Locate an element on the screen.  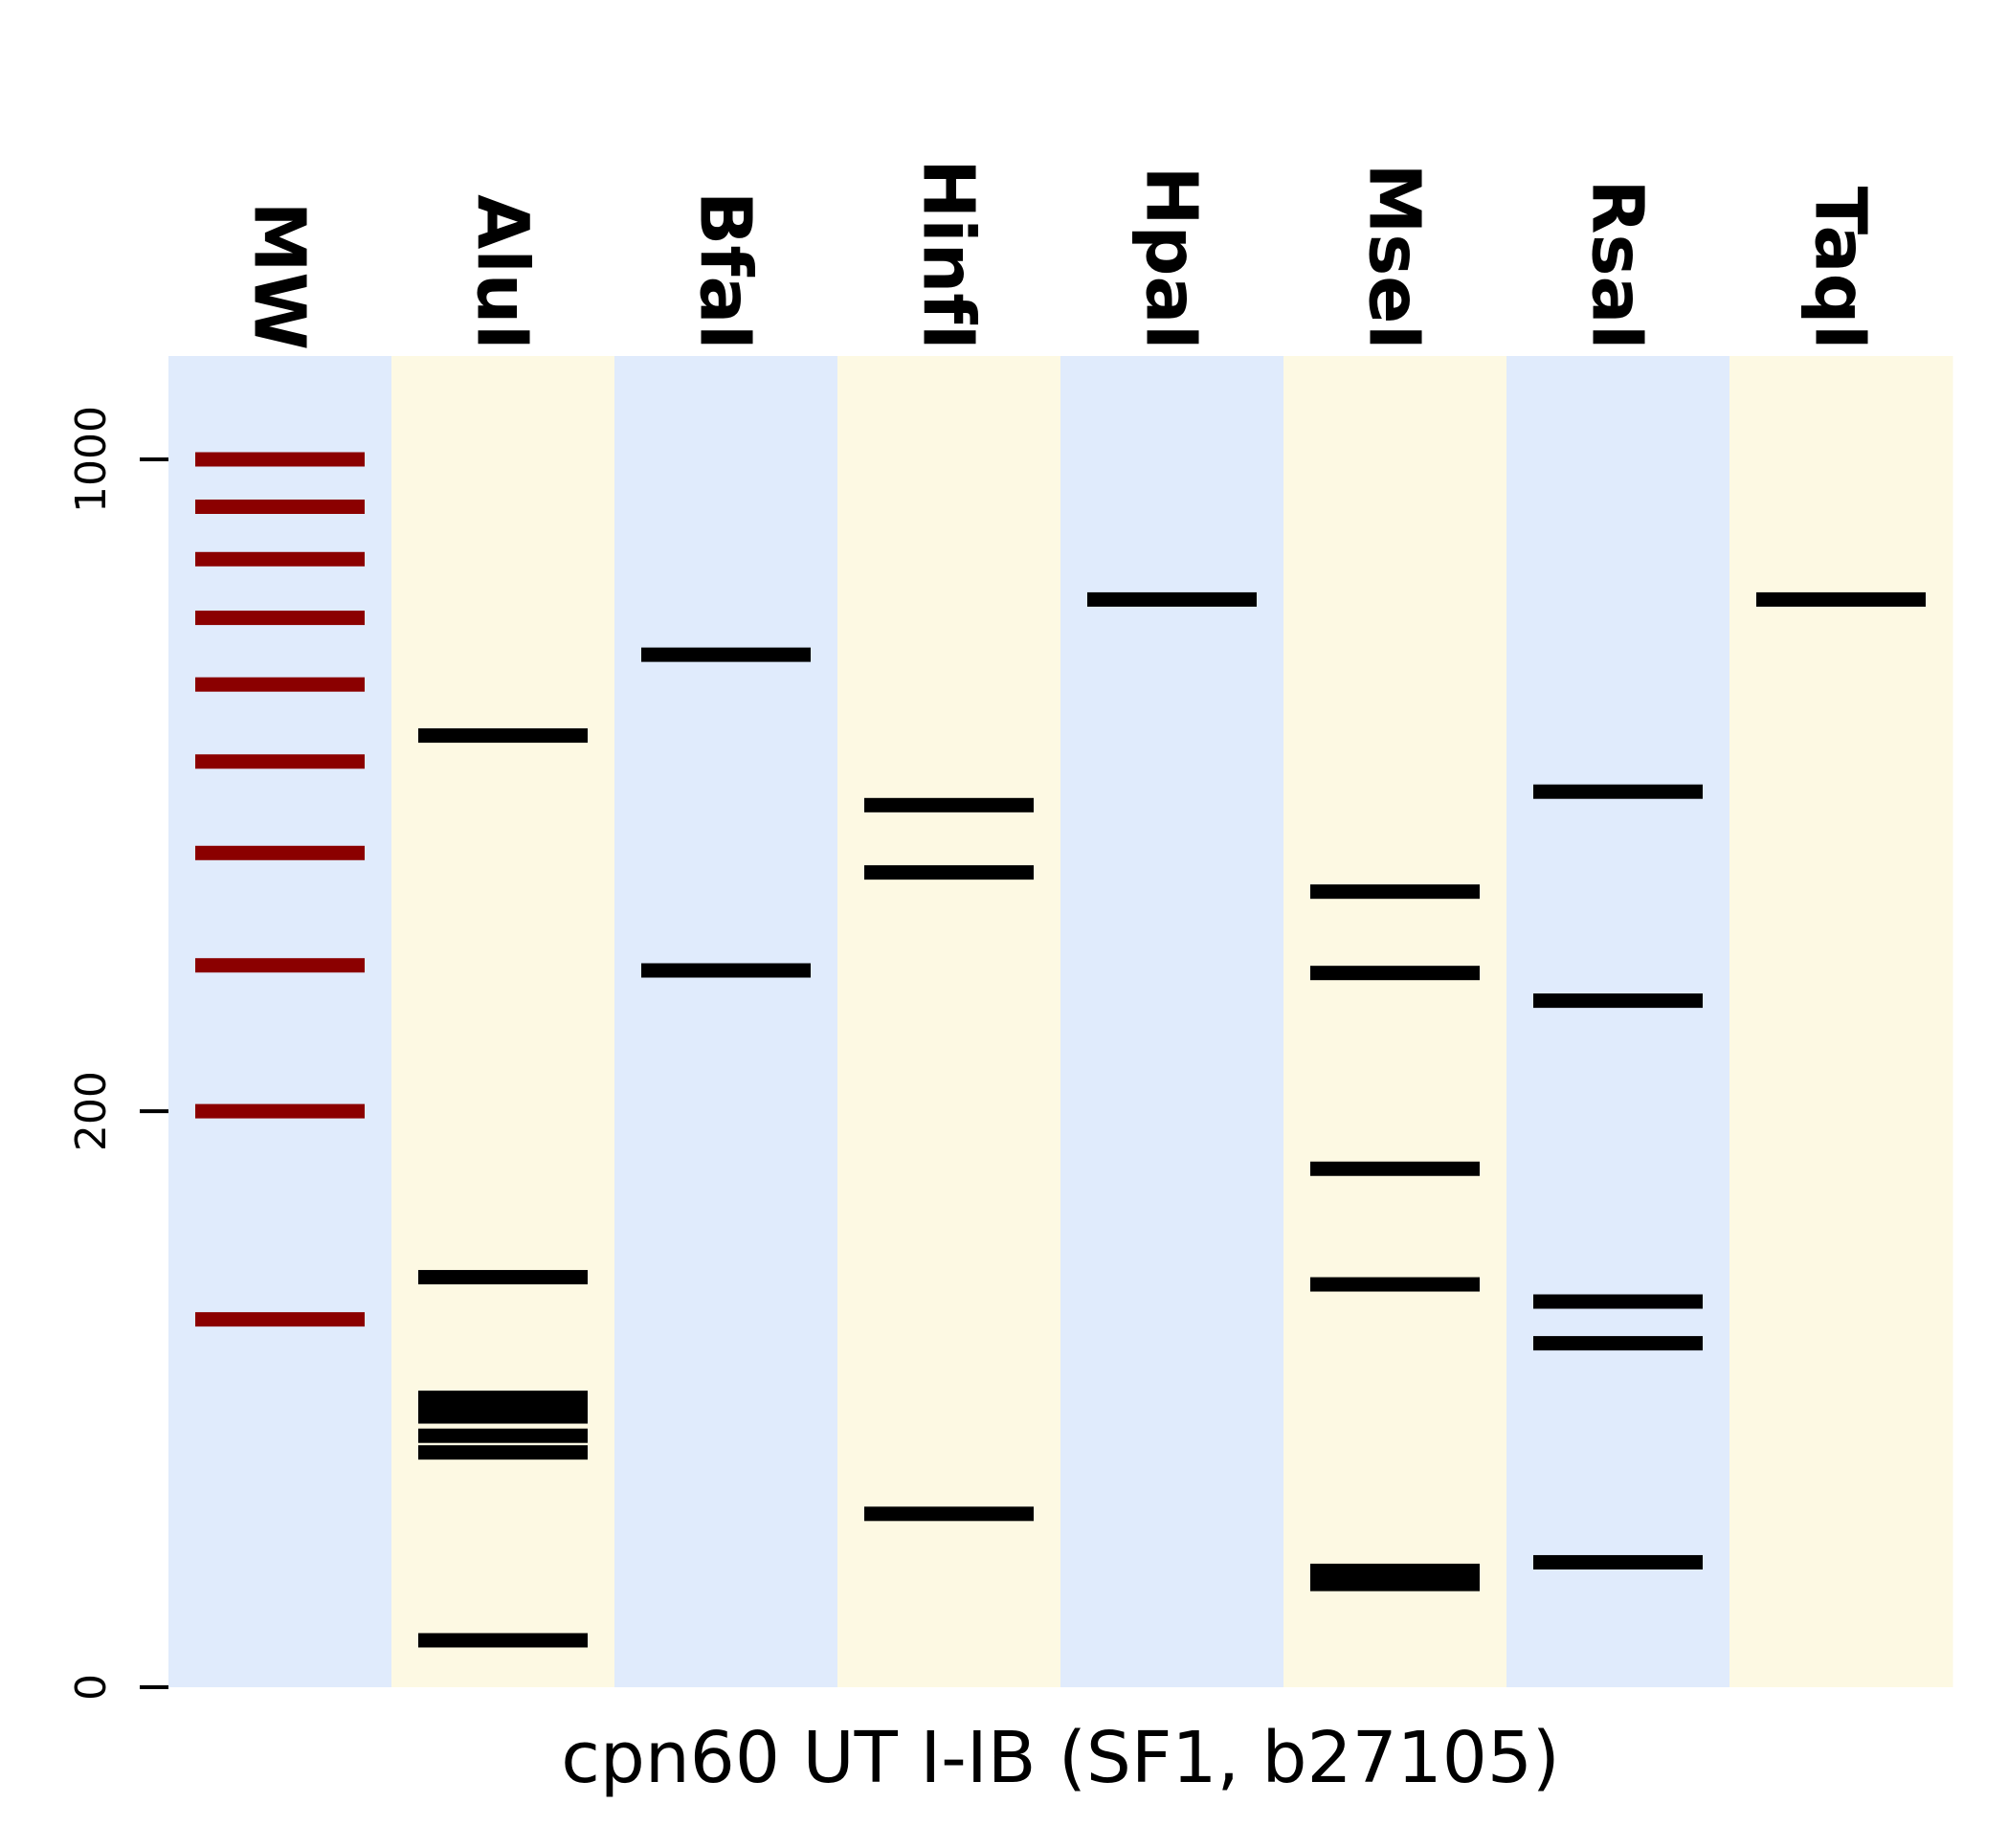
y-tick-label: 0 is located at coordinates (91, 1688).